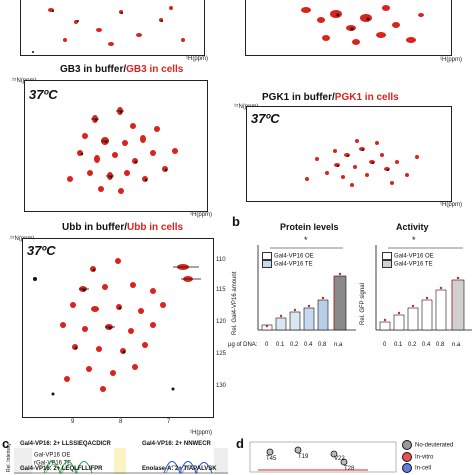  I want to click on gb3-temperature: 37ºC, so click(43, 94).